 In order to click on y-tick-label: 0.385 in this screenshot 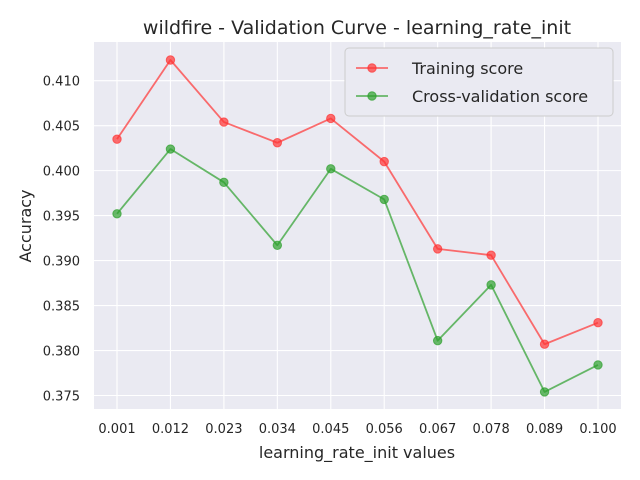, I will do `click(61, 307)`.